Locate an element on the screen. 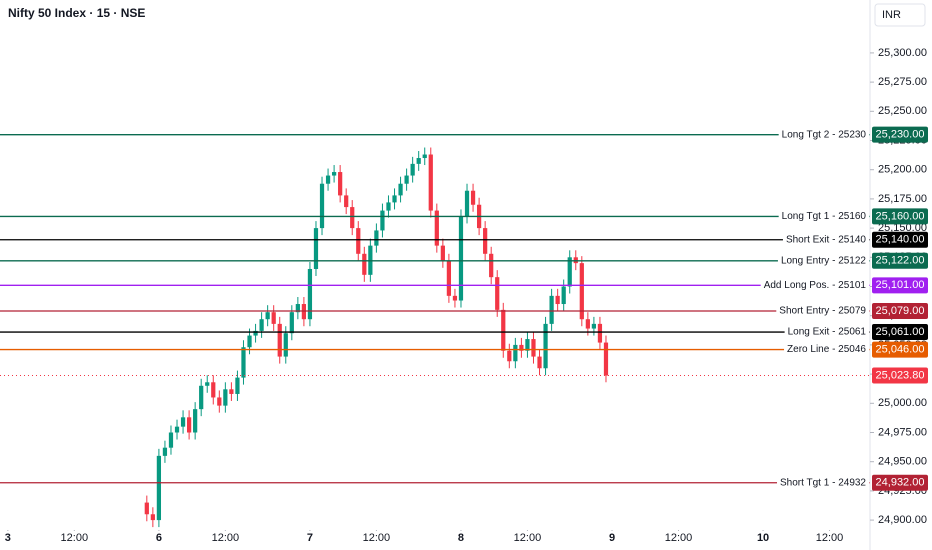 The height and width of the screenshot is (550, 932). level-label: Zero Line - 25046 is located at coordinates (826, 349).